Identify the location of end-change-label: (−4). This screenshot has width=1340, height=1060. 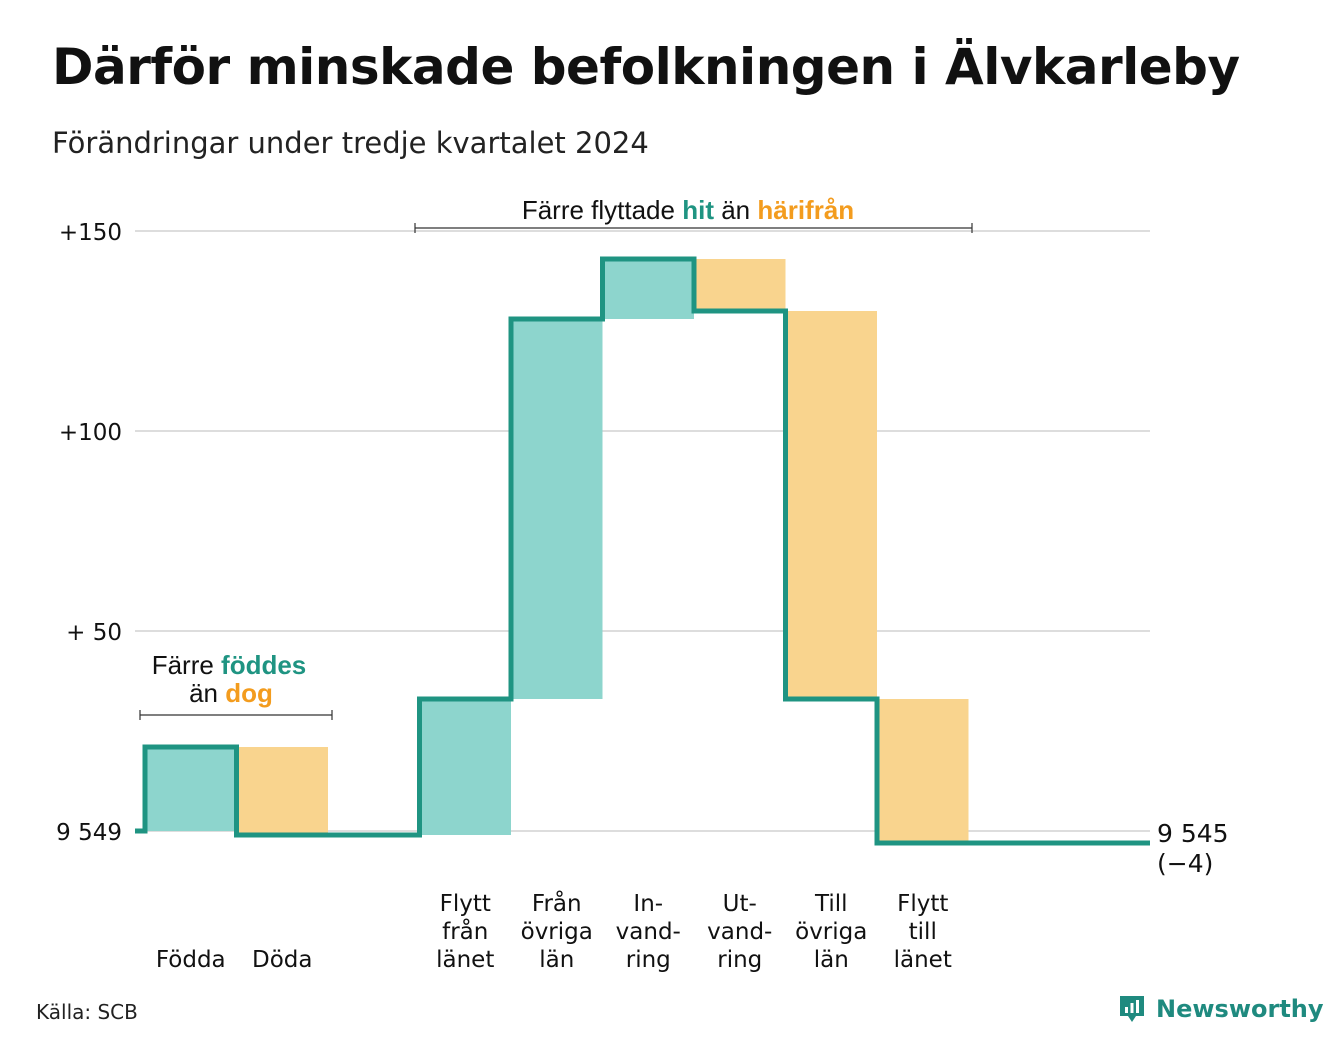
(1185, 863).